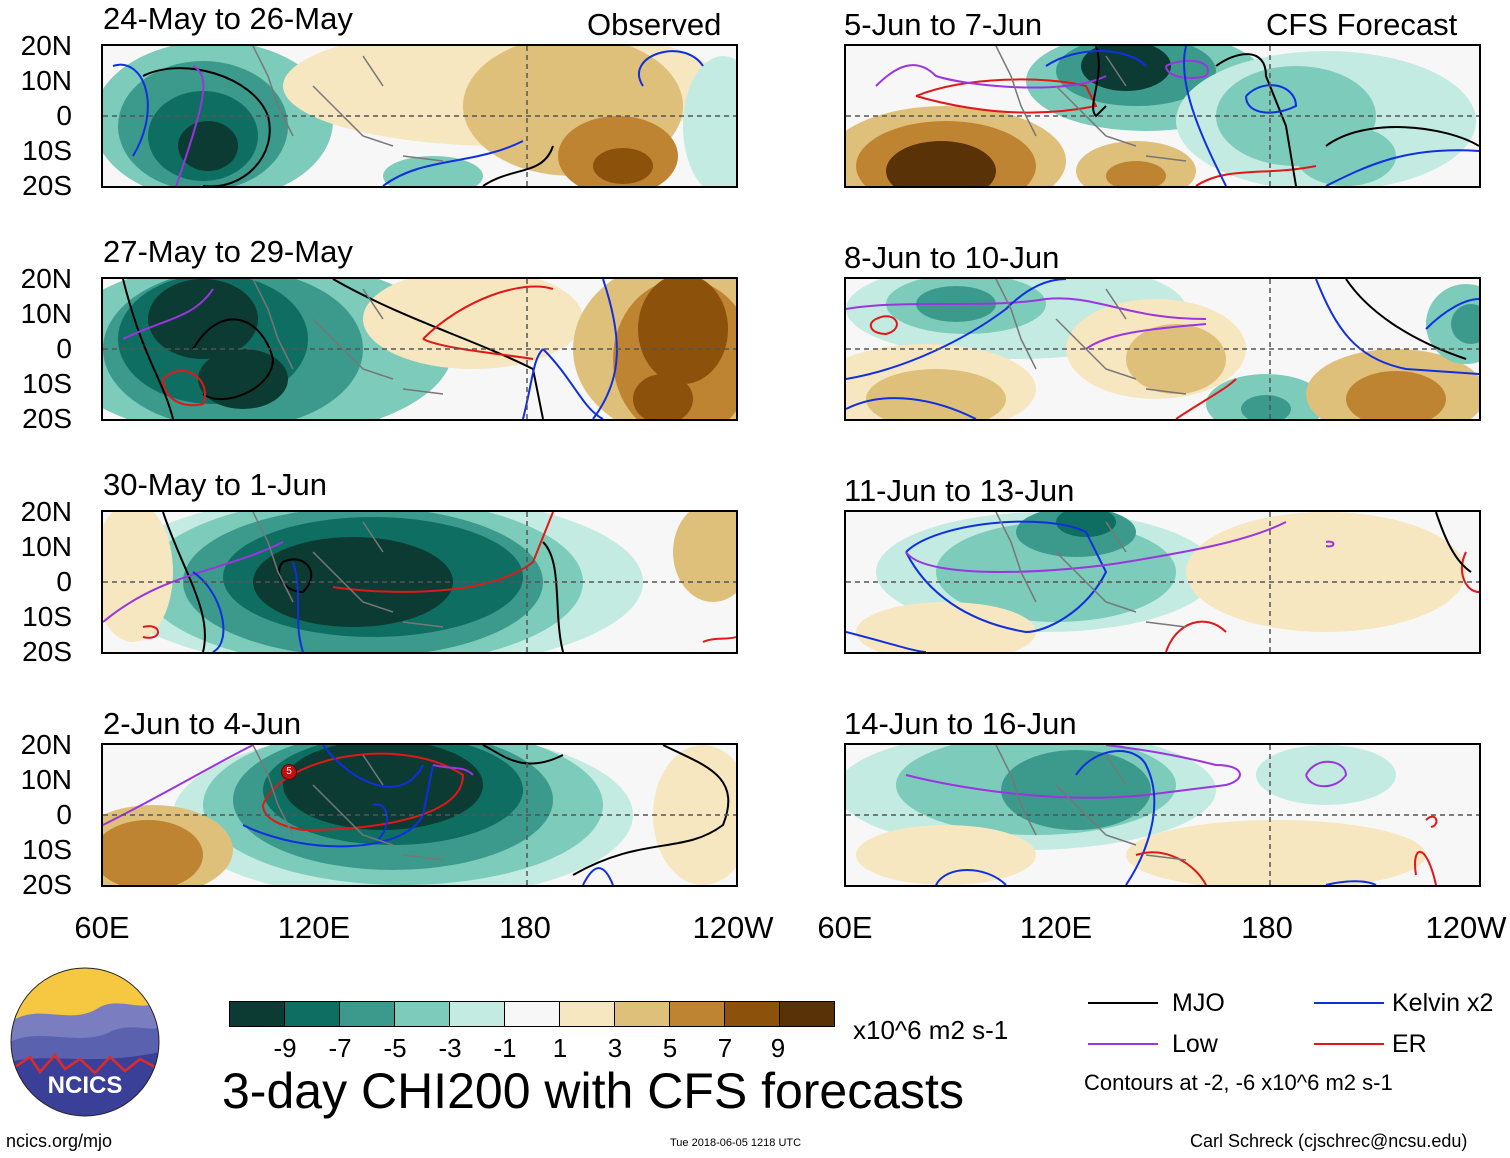 This screenshot has height=1158, width=1510. I want to click on storm-marker-icon: 5, so click(289, 772).